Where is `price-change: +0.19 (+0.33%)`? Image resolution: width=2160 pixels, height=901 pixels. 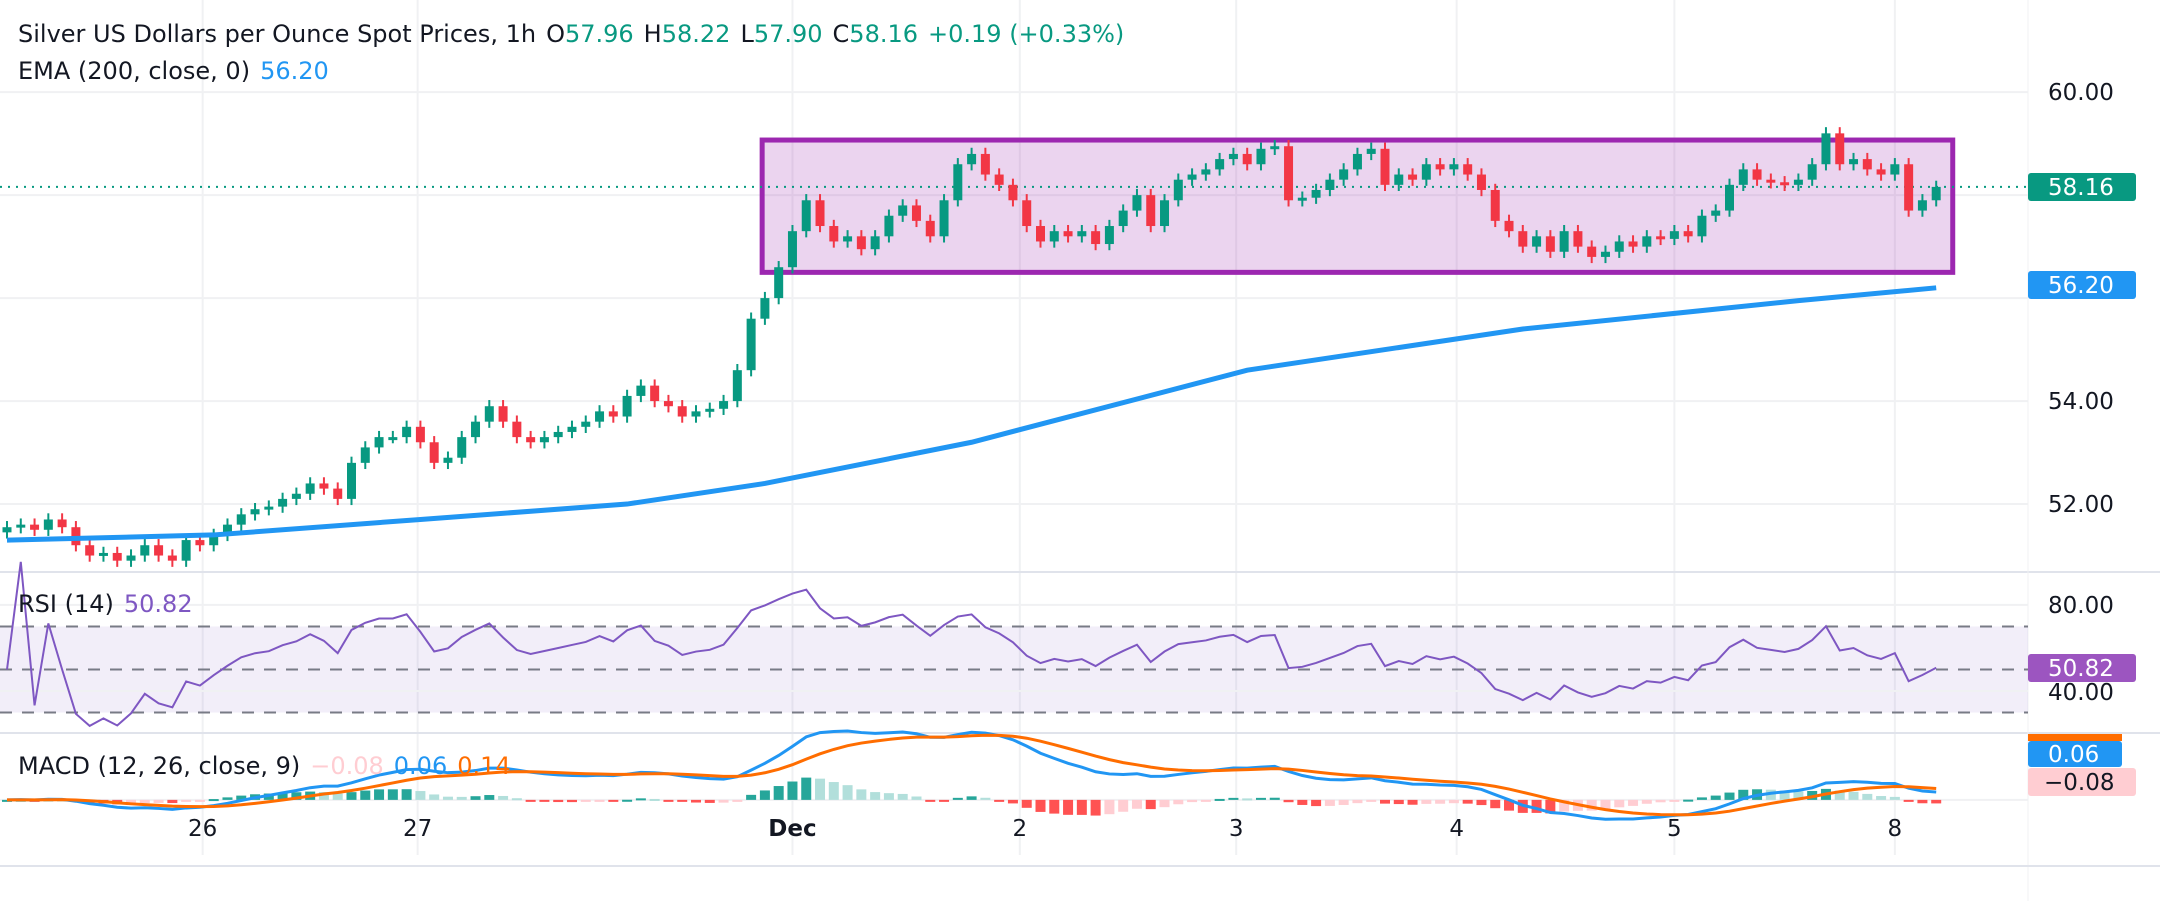
price-change: +0.19 (+0.33%) is located at coordinates (1026, 34).